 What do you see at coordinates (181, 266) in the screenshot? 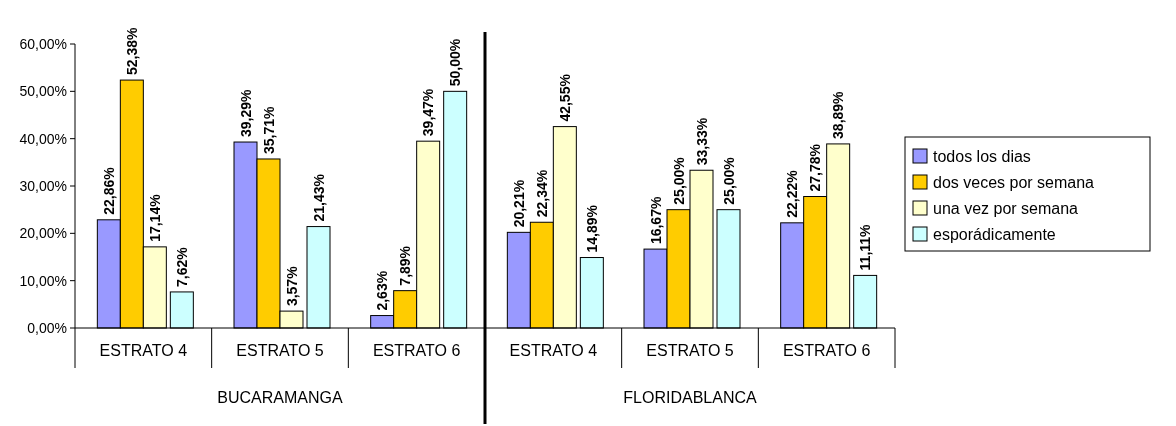
I see `data-label: 7,62%` at bounding box center [181, 266].